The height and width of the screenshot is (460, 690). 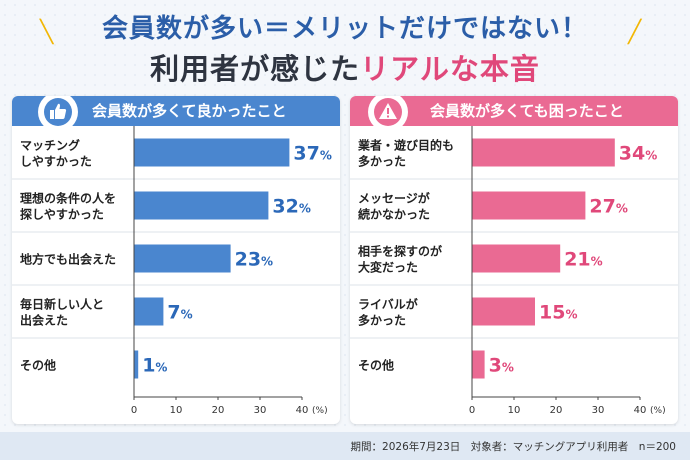 I want to click on page-title: 会員数が多い＝メリットだけではない！, so click(x=344, y=29).